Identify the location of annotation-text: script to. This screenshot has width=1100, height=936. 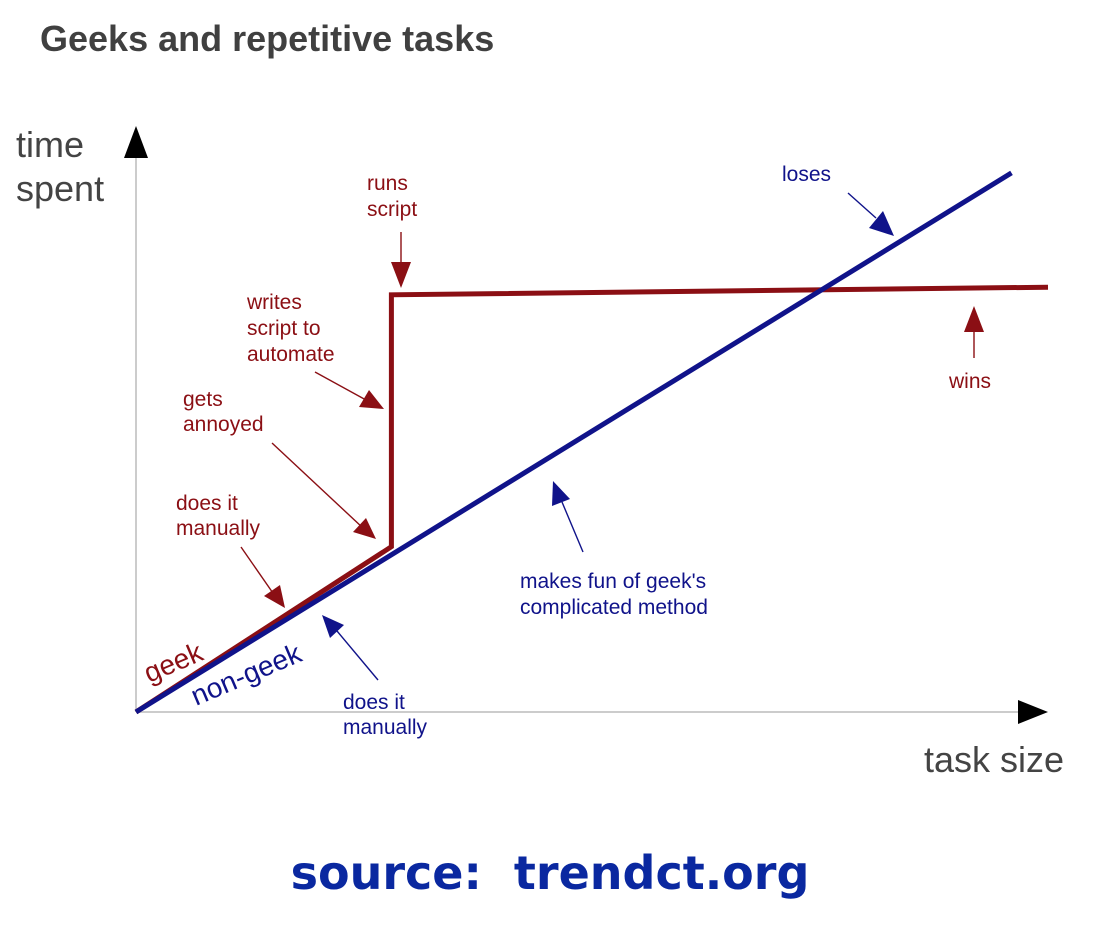
(284, 328).